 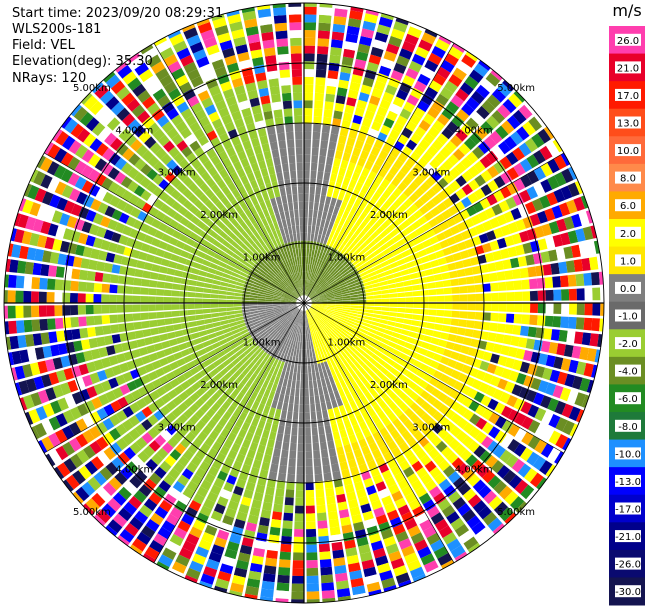 I want to click on colorbar-tick-label: 21.0, so click(x=628, y=68).